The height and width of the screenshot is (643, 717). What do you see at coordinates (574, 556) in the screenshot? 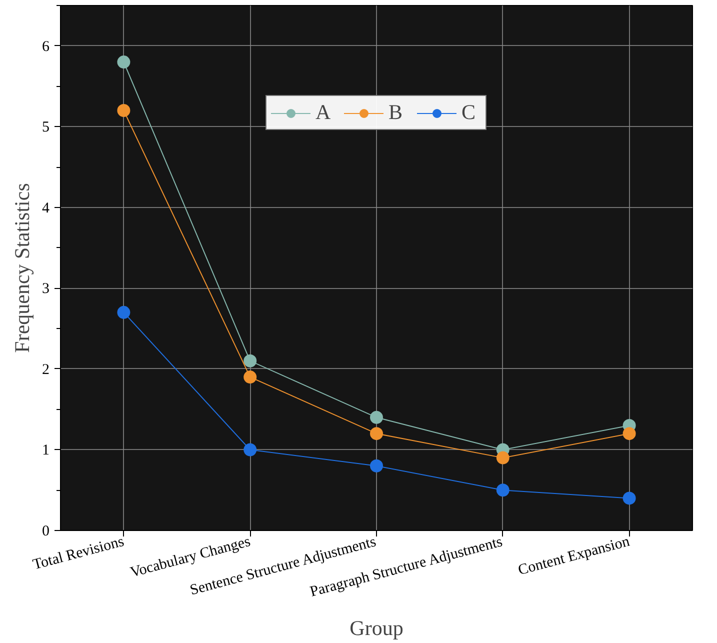
I see `x-tick-label: Content Expansion` at bounding box center [574, 556].